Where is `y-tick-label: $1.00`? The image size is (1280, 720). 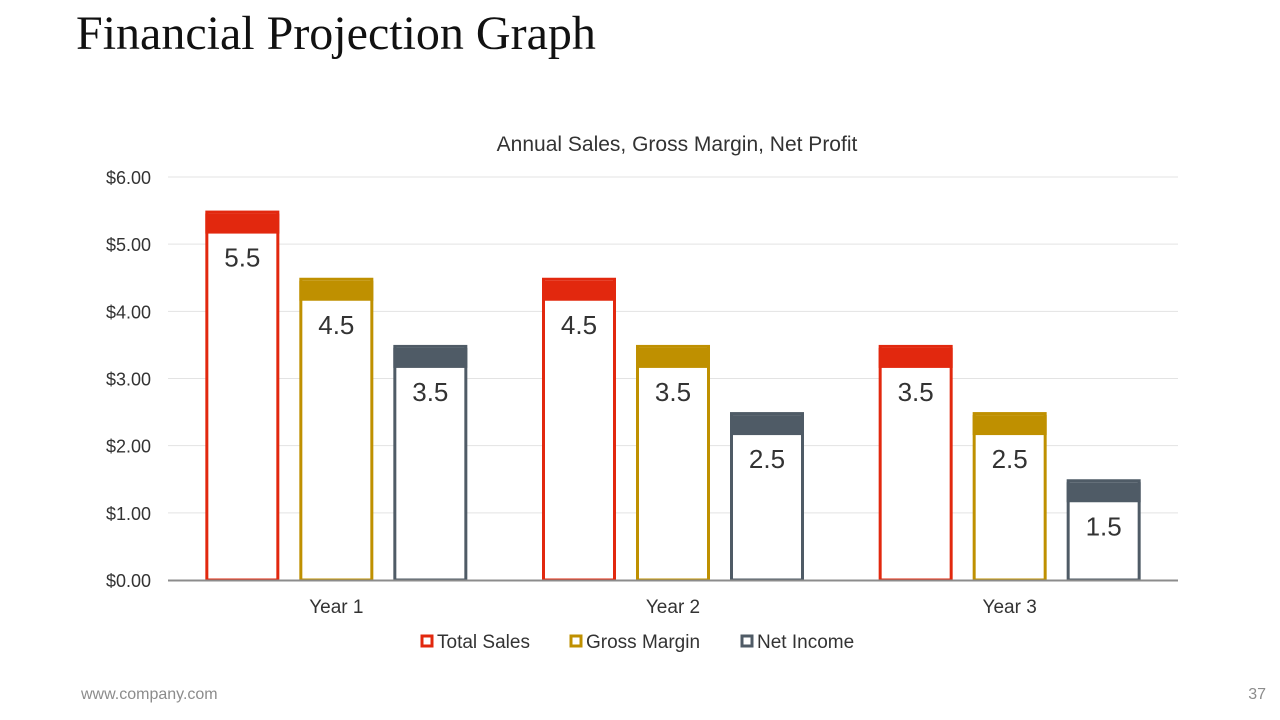 y-tick-label: $1.00 is located at coordinates (128, 514).